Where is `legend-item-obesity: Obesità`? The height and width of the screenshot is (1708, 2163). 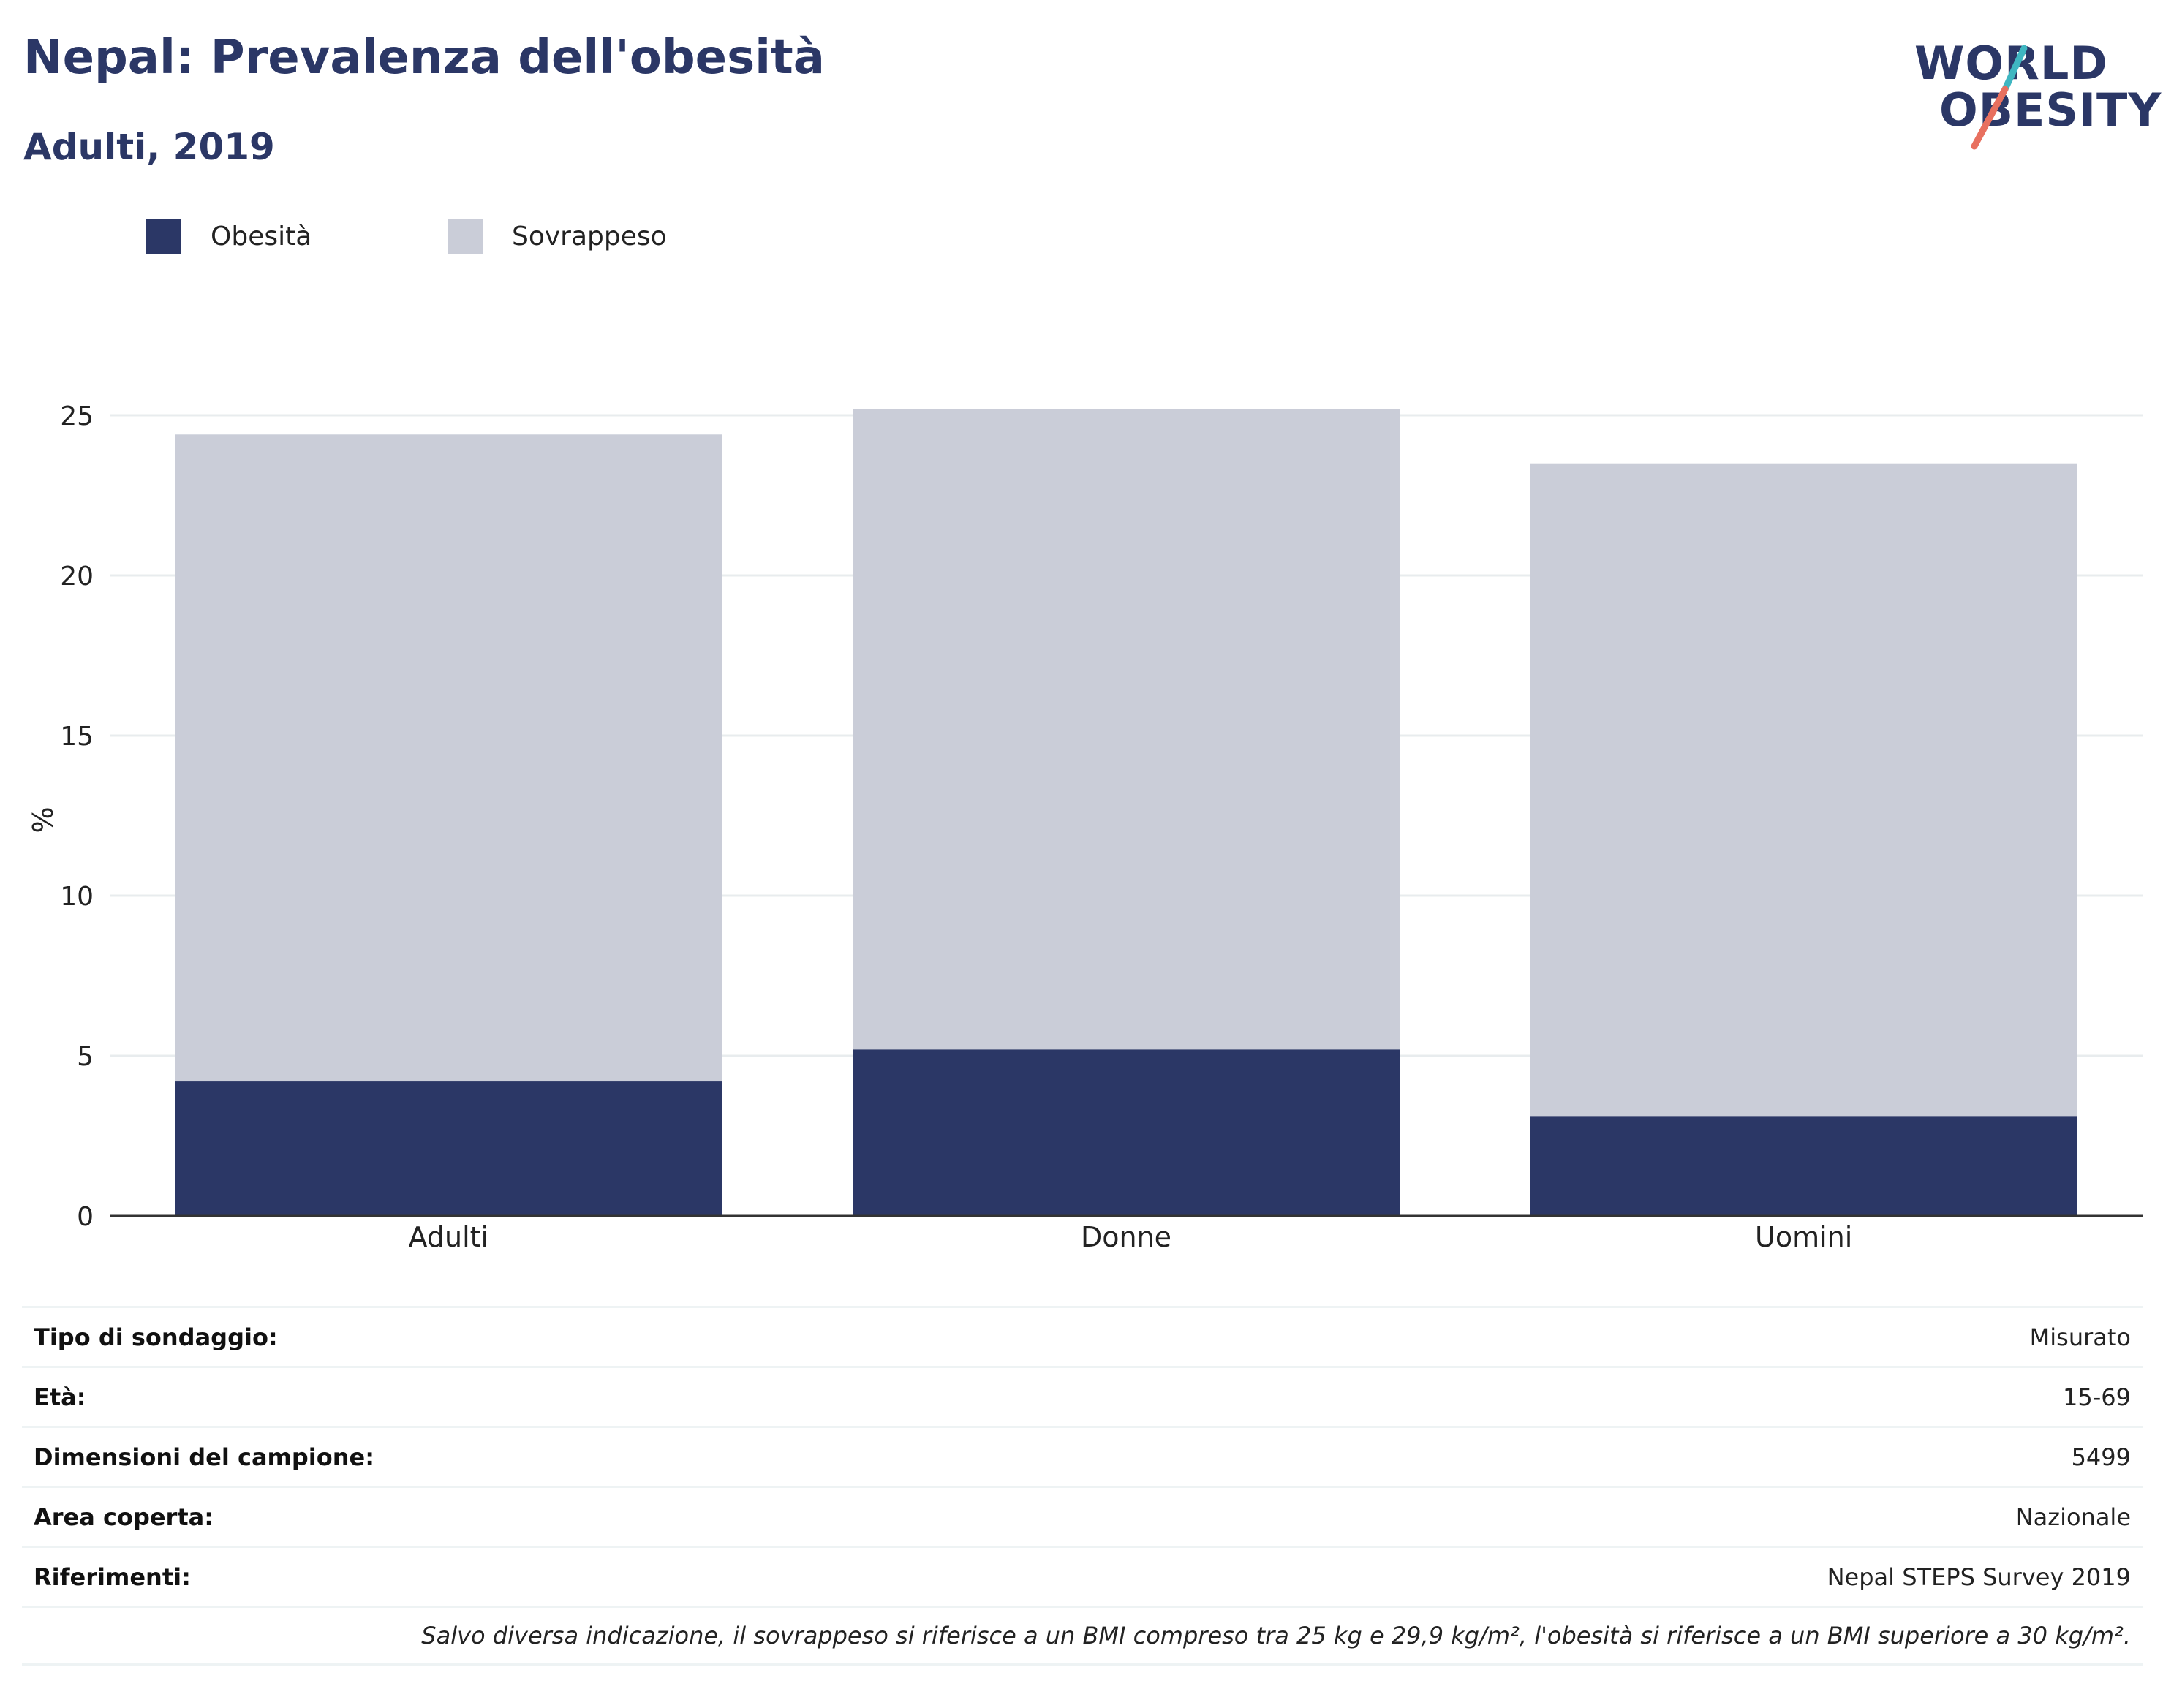
legend-item-obesity: Obesità is located at coordinates (229, 236).